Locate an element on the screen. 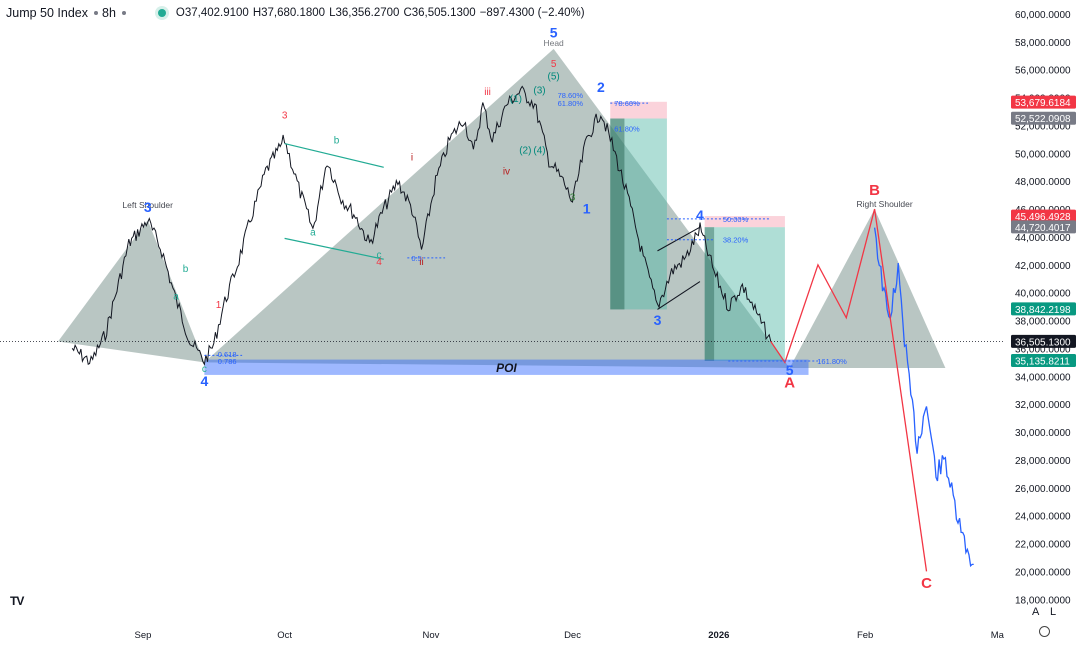 This screenshot has height=649, width=1080. y-tick-label: 18,000.0000 is located at coordinates (1043, 600).